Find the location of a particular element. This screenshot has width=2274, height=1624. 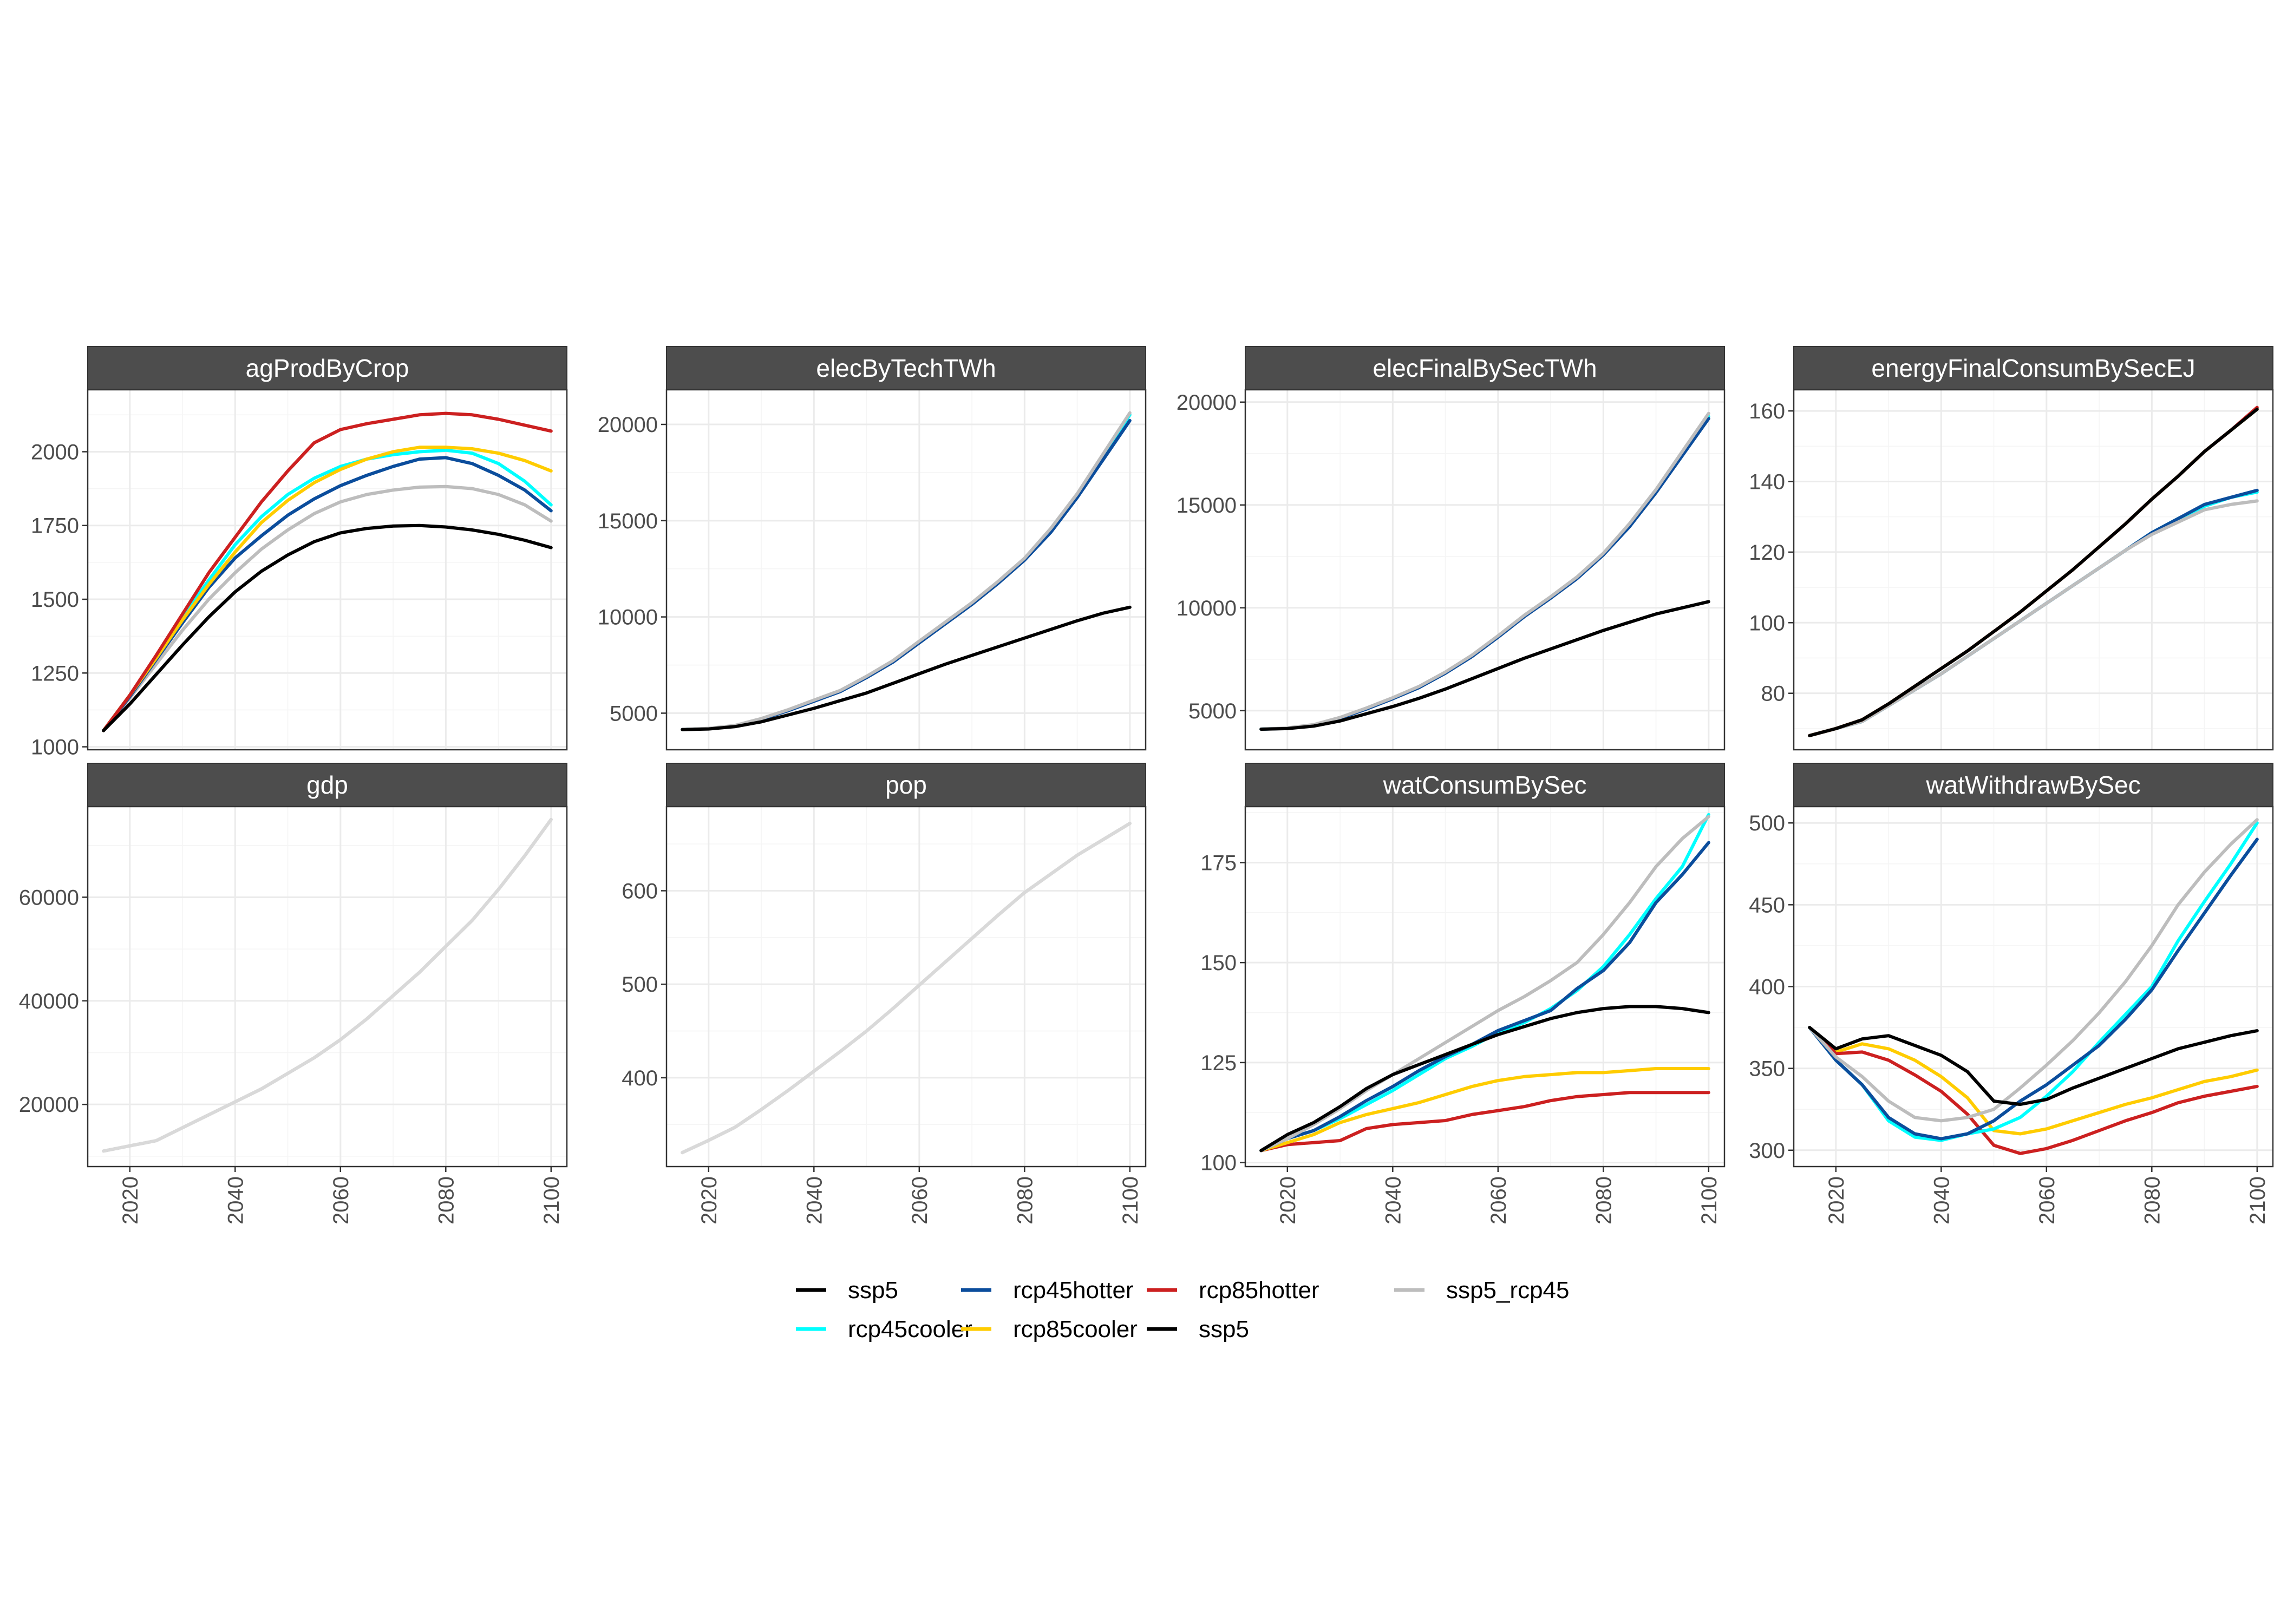

panel-title: energyFinalConsumBySecEJ is located at coordinates (2033, 368).